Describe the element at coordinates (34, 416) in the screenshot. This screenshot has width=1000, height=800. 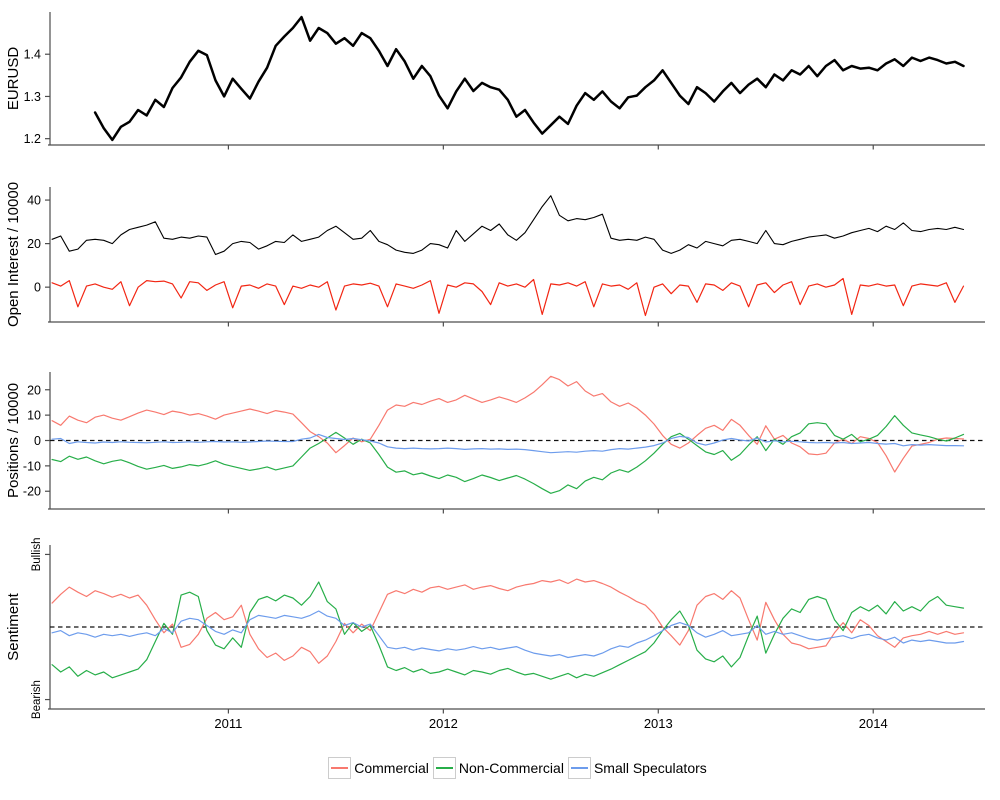
I see `y-tick-label: 10` at that location.